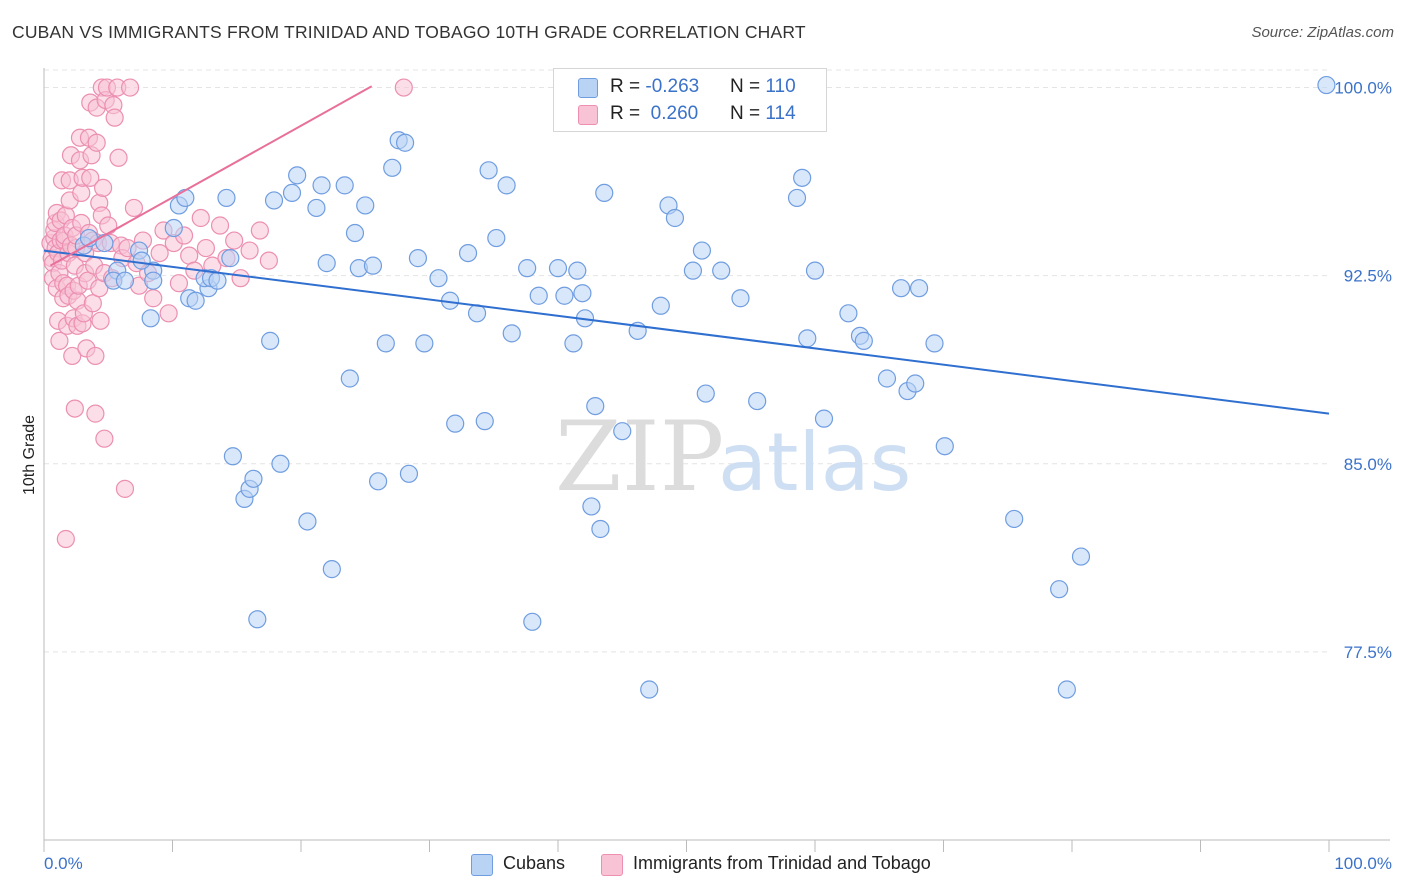  I want to click on y-tick-label: 100.0%, so click(1363, 88).